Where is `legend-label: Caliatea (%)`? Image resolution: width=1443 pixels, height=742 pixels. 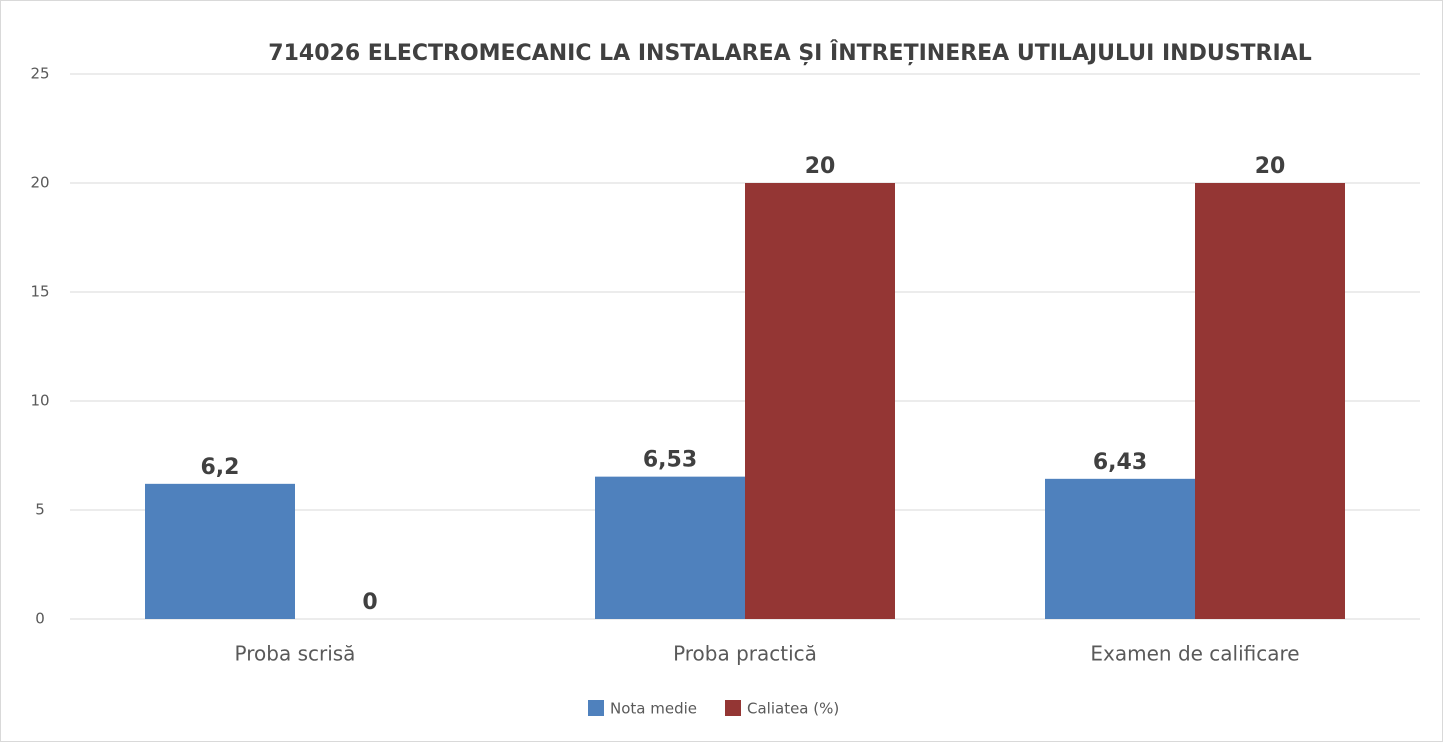 legend-label: Caliatea (%) is located at coordinates (793, 709).